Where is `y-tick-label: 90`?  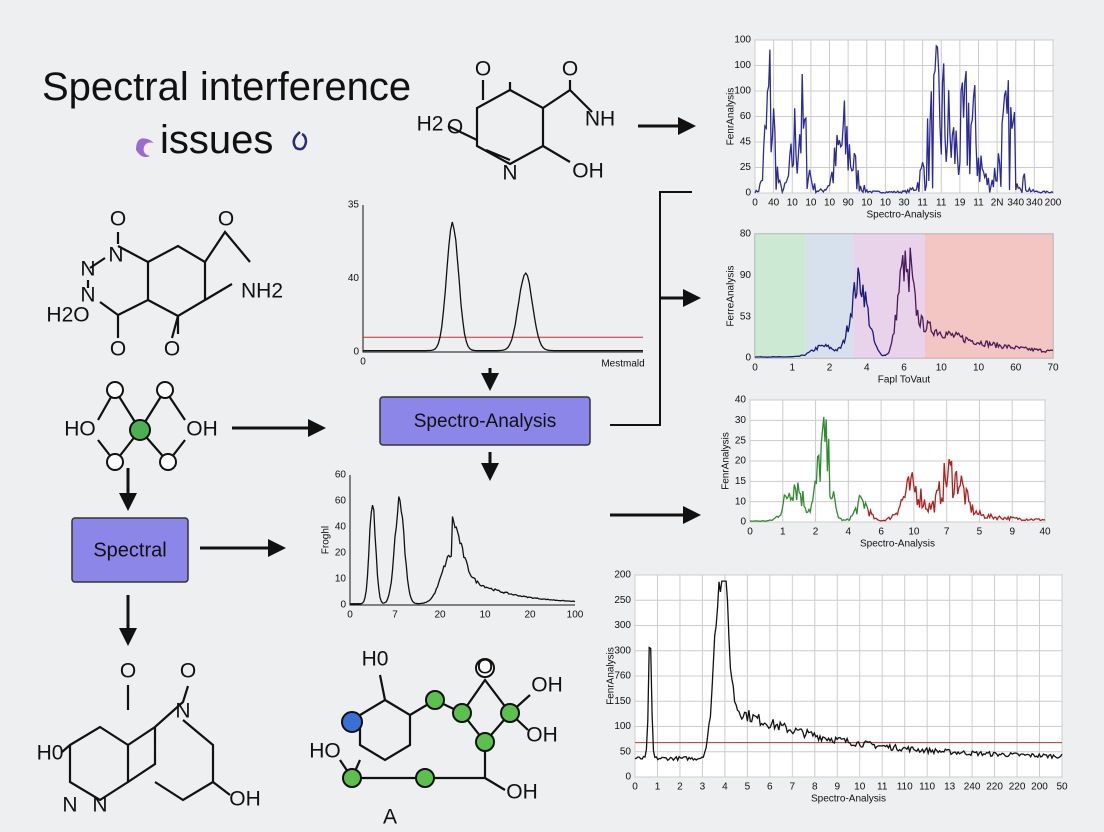
y-tick-label: 90 is located at coordinates (746, 275).